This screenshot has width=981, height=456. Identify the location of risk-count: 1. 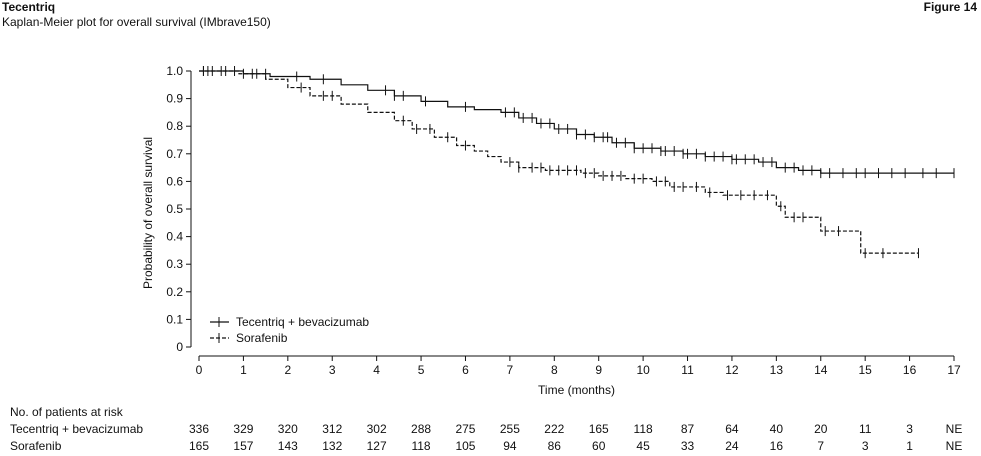
(909, 446).